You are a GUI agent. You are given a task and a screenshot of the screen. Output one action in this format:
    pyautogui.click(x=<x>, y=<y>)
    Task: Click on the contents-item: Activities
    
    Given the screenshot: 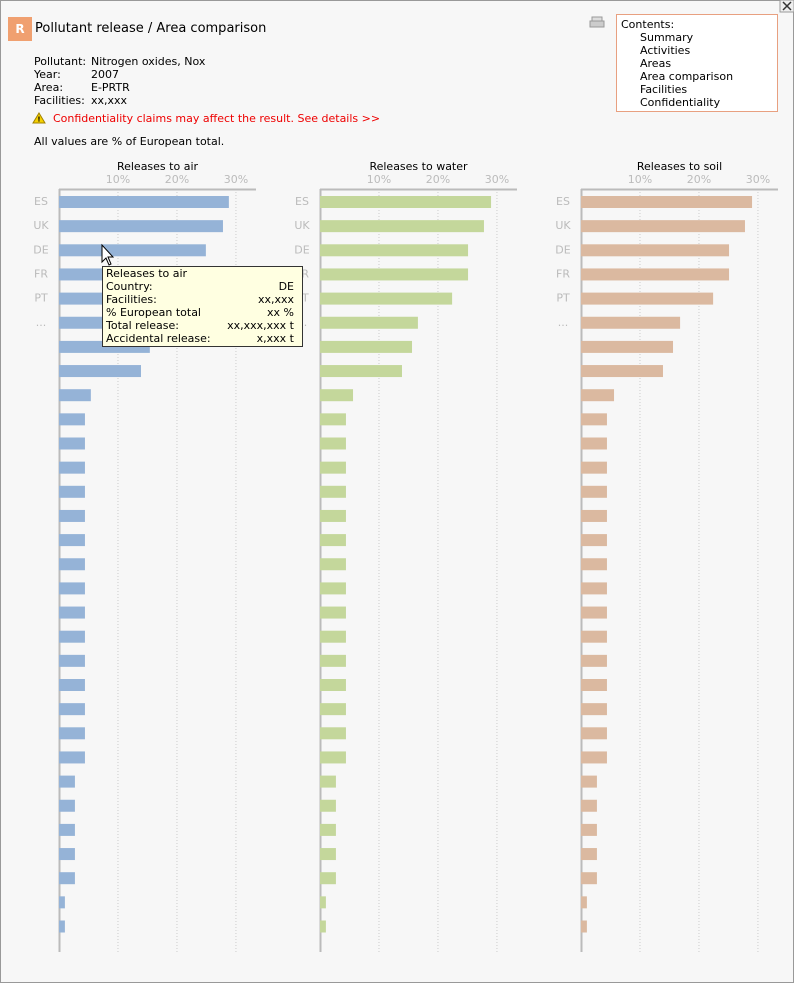 What is the action you would take?
    pyautogui.click(x=665, y=50)
    